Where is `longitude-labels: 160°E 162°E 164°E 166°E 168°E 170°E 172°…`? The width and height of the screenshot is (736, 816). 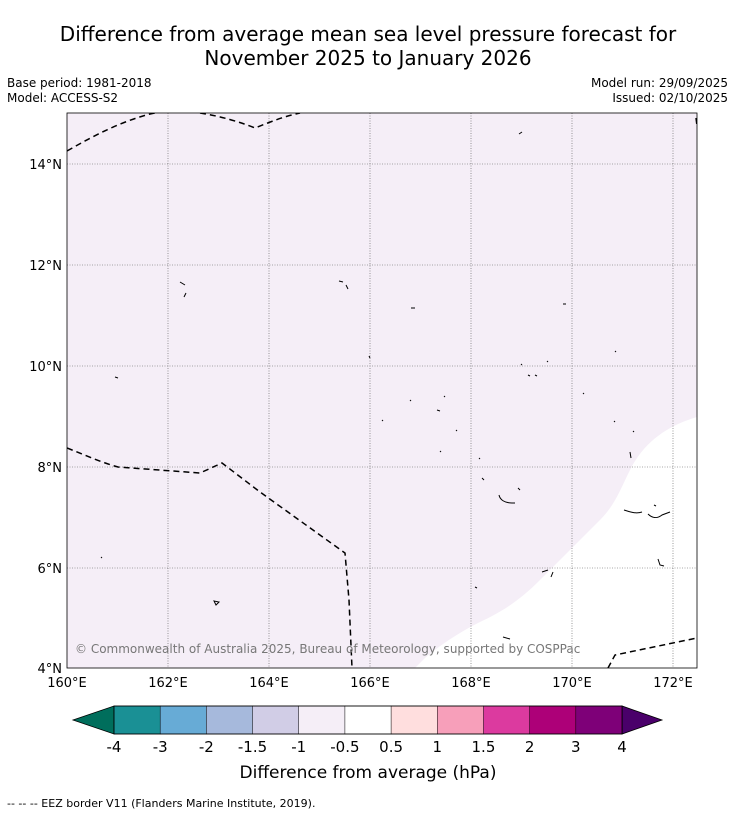 longitude-labels: 160°E 162°E 164°E 166°E 168°E 170°E 172°… is located at coordinates (370, 683).